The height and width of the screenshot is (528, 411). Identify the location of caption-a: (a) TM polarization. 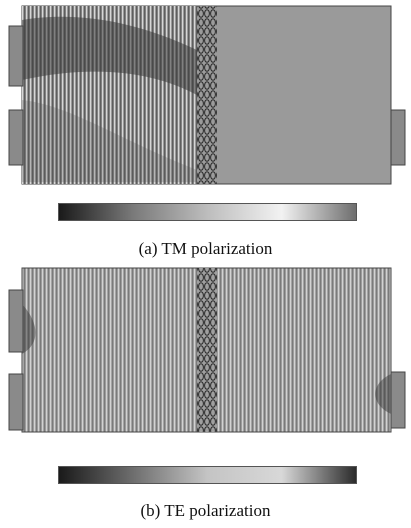
(205, 248).